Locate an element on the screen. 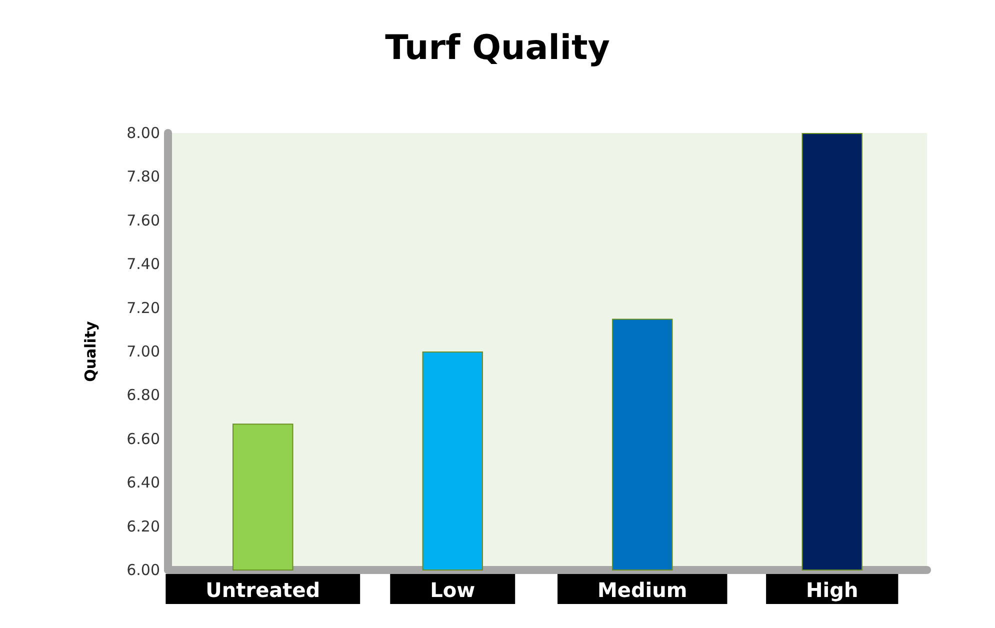 The height and width of the screenshot is (628, 995). x-tick-label: High is located at coordinates (832, 590).